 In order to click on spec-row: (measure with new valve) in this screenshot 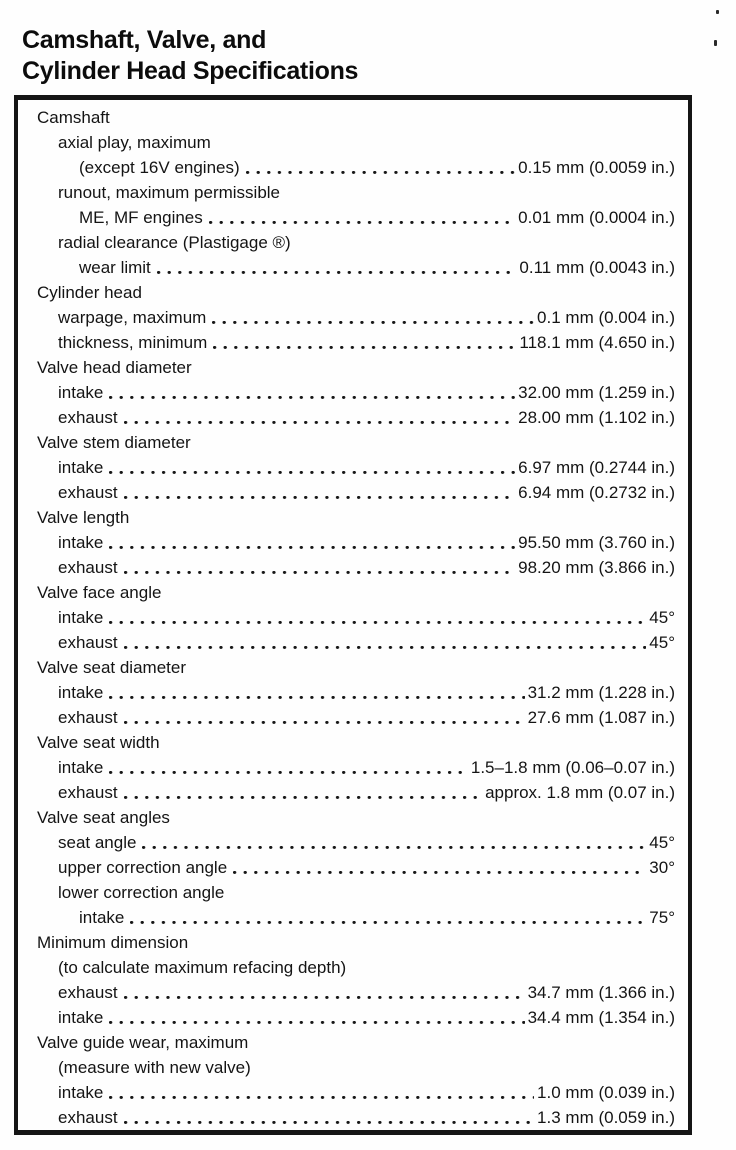, I will do `click(356, 1067)`.